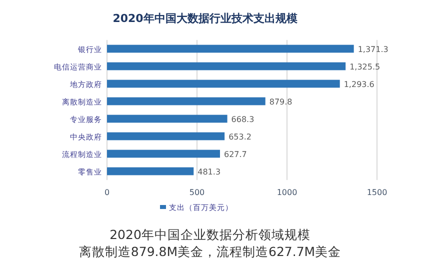 This screenshot has width=421, height=267. Describe the element at coordinates (365, 67) in the screenshot. I see `data-label: 1,325.5` at that location.